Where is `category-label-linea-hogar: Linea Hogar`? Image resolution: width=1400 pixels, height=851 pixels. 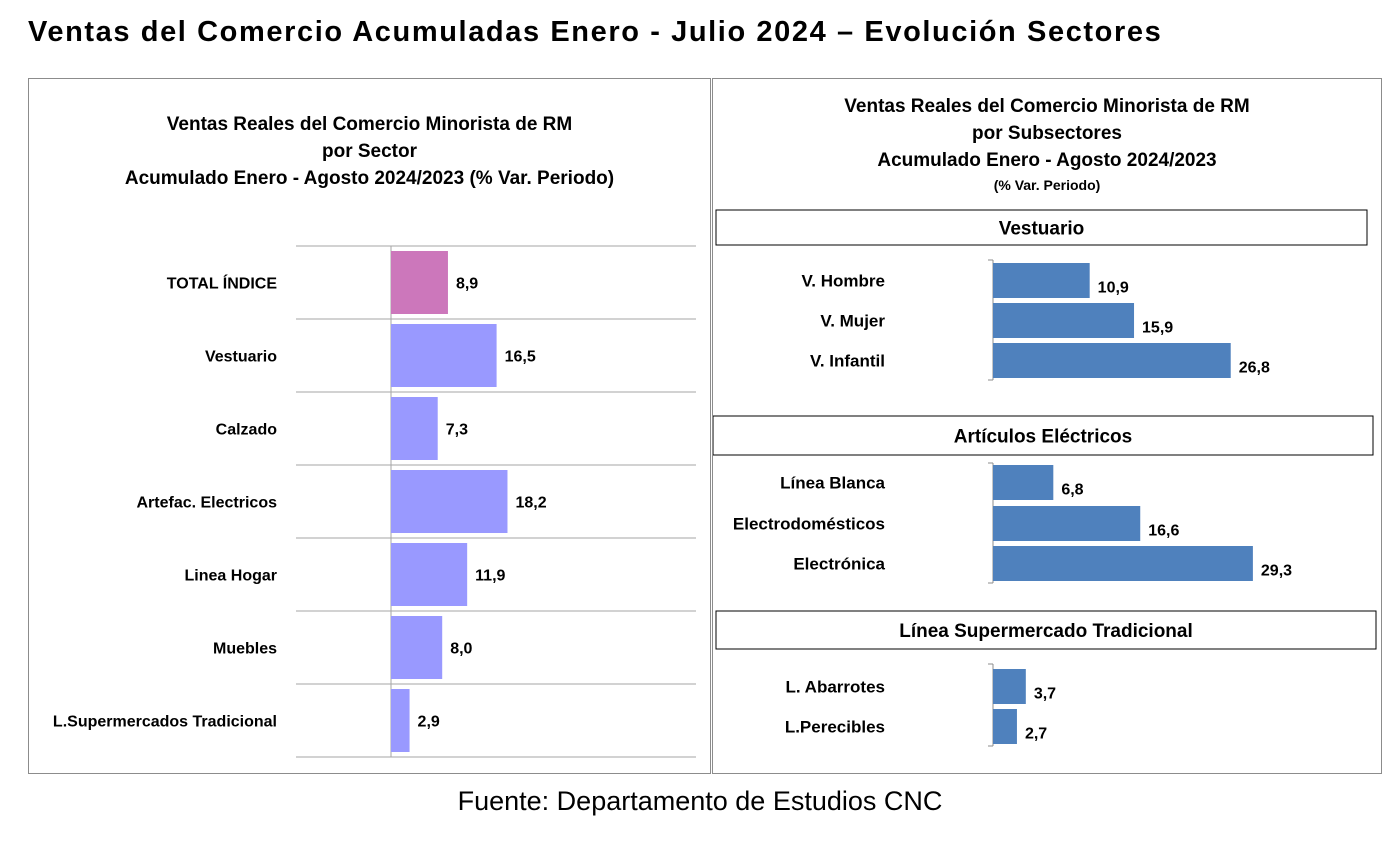 category-label-linea-hogar: Linea Hogar is located at coordinates (231, 576).